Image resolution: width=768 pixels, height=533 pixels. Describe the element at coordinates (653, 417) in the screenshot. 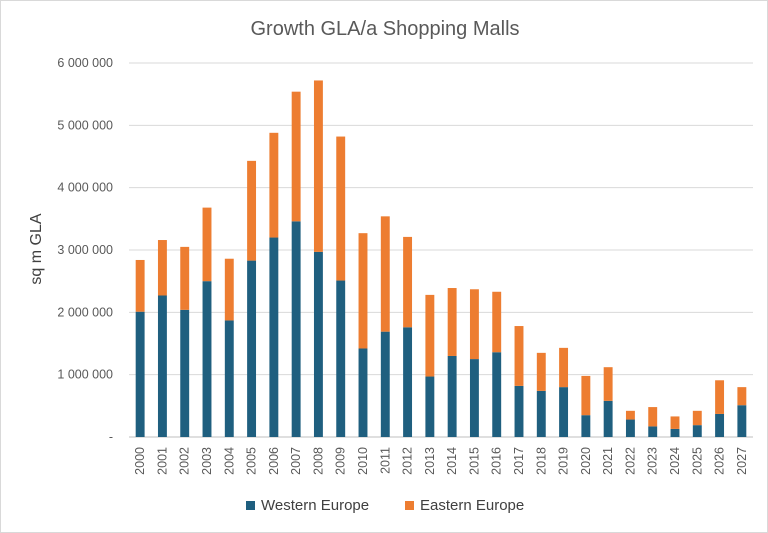

I see `bar-eastern-europe-2023` at that location.